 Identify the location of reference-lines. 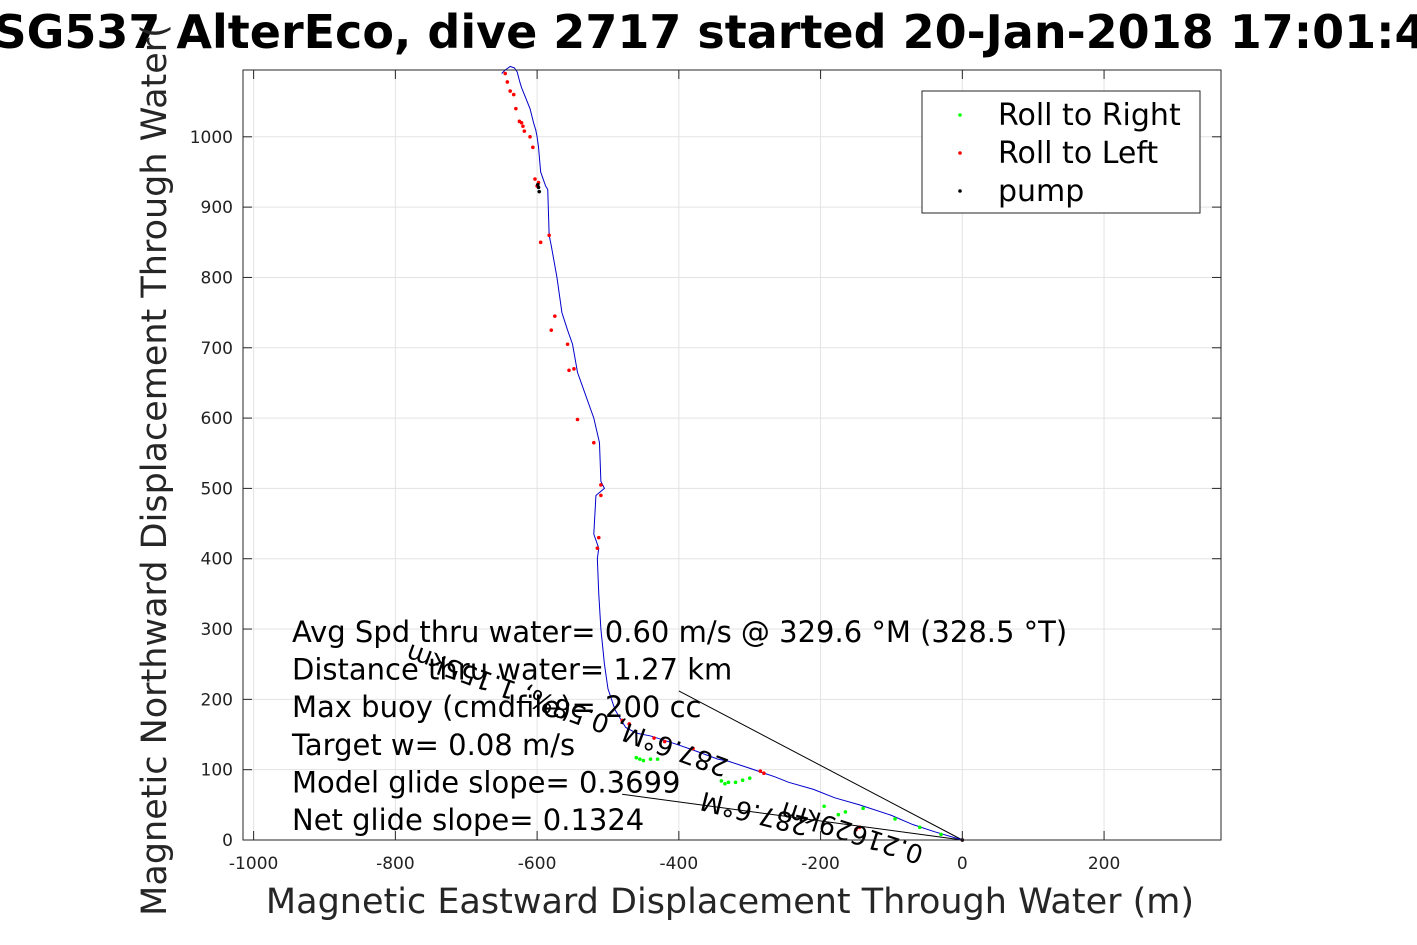
(792, 765).